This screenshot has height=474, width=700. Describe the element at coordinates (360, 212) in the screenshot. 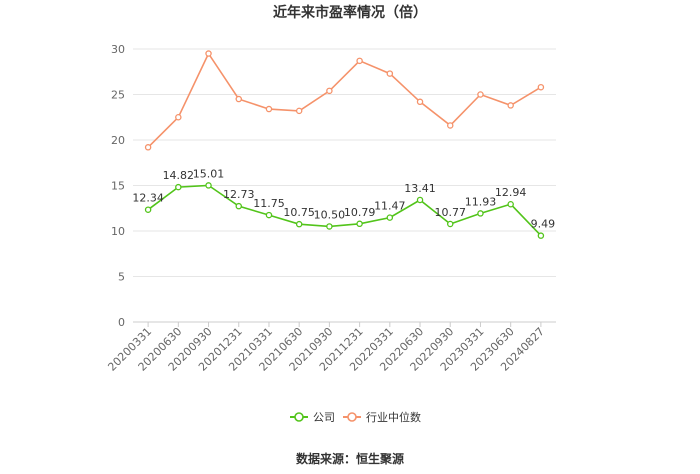

I see `data-label: 10.79` at that location.